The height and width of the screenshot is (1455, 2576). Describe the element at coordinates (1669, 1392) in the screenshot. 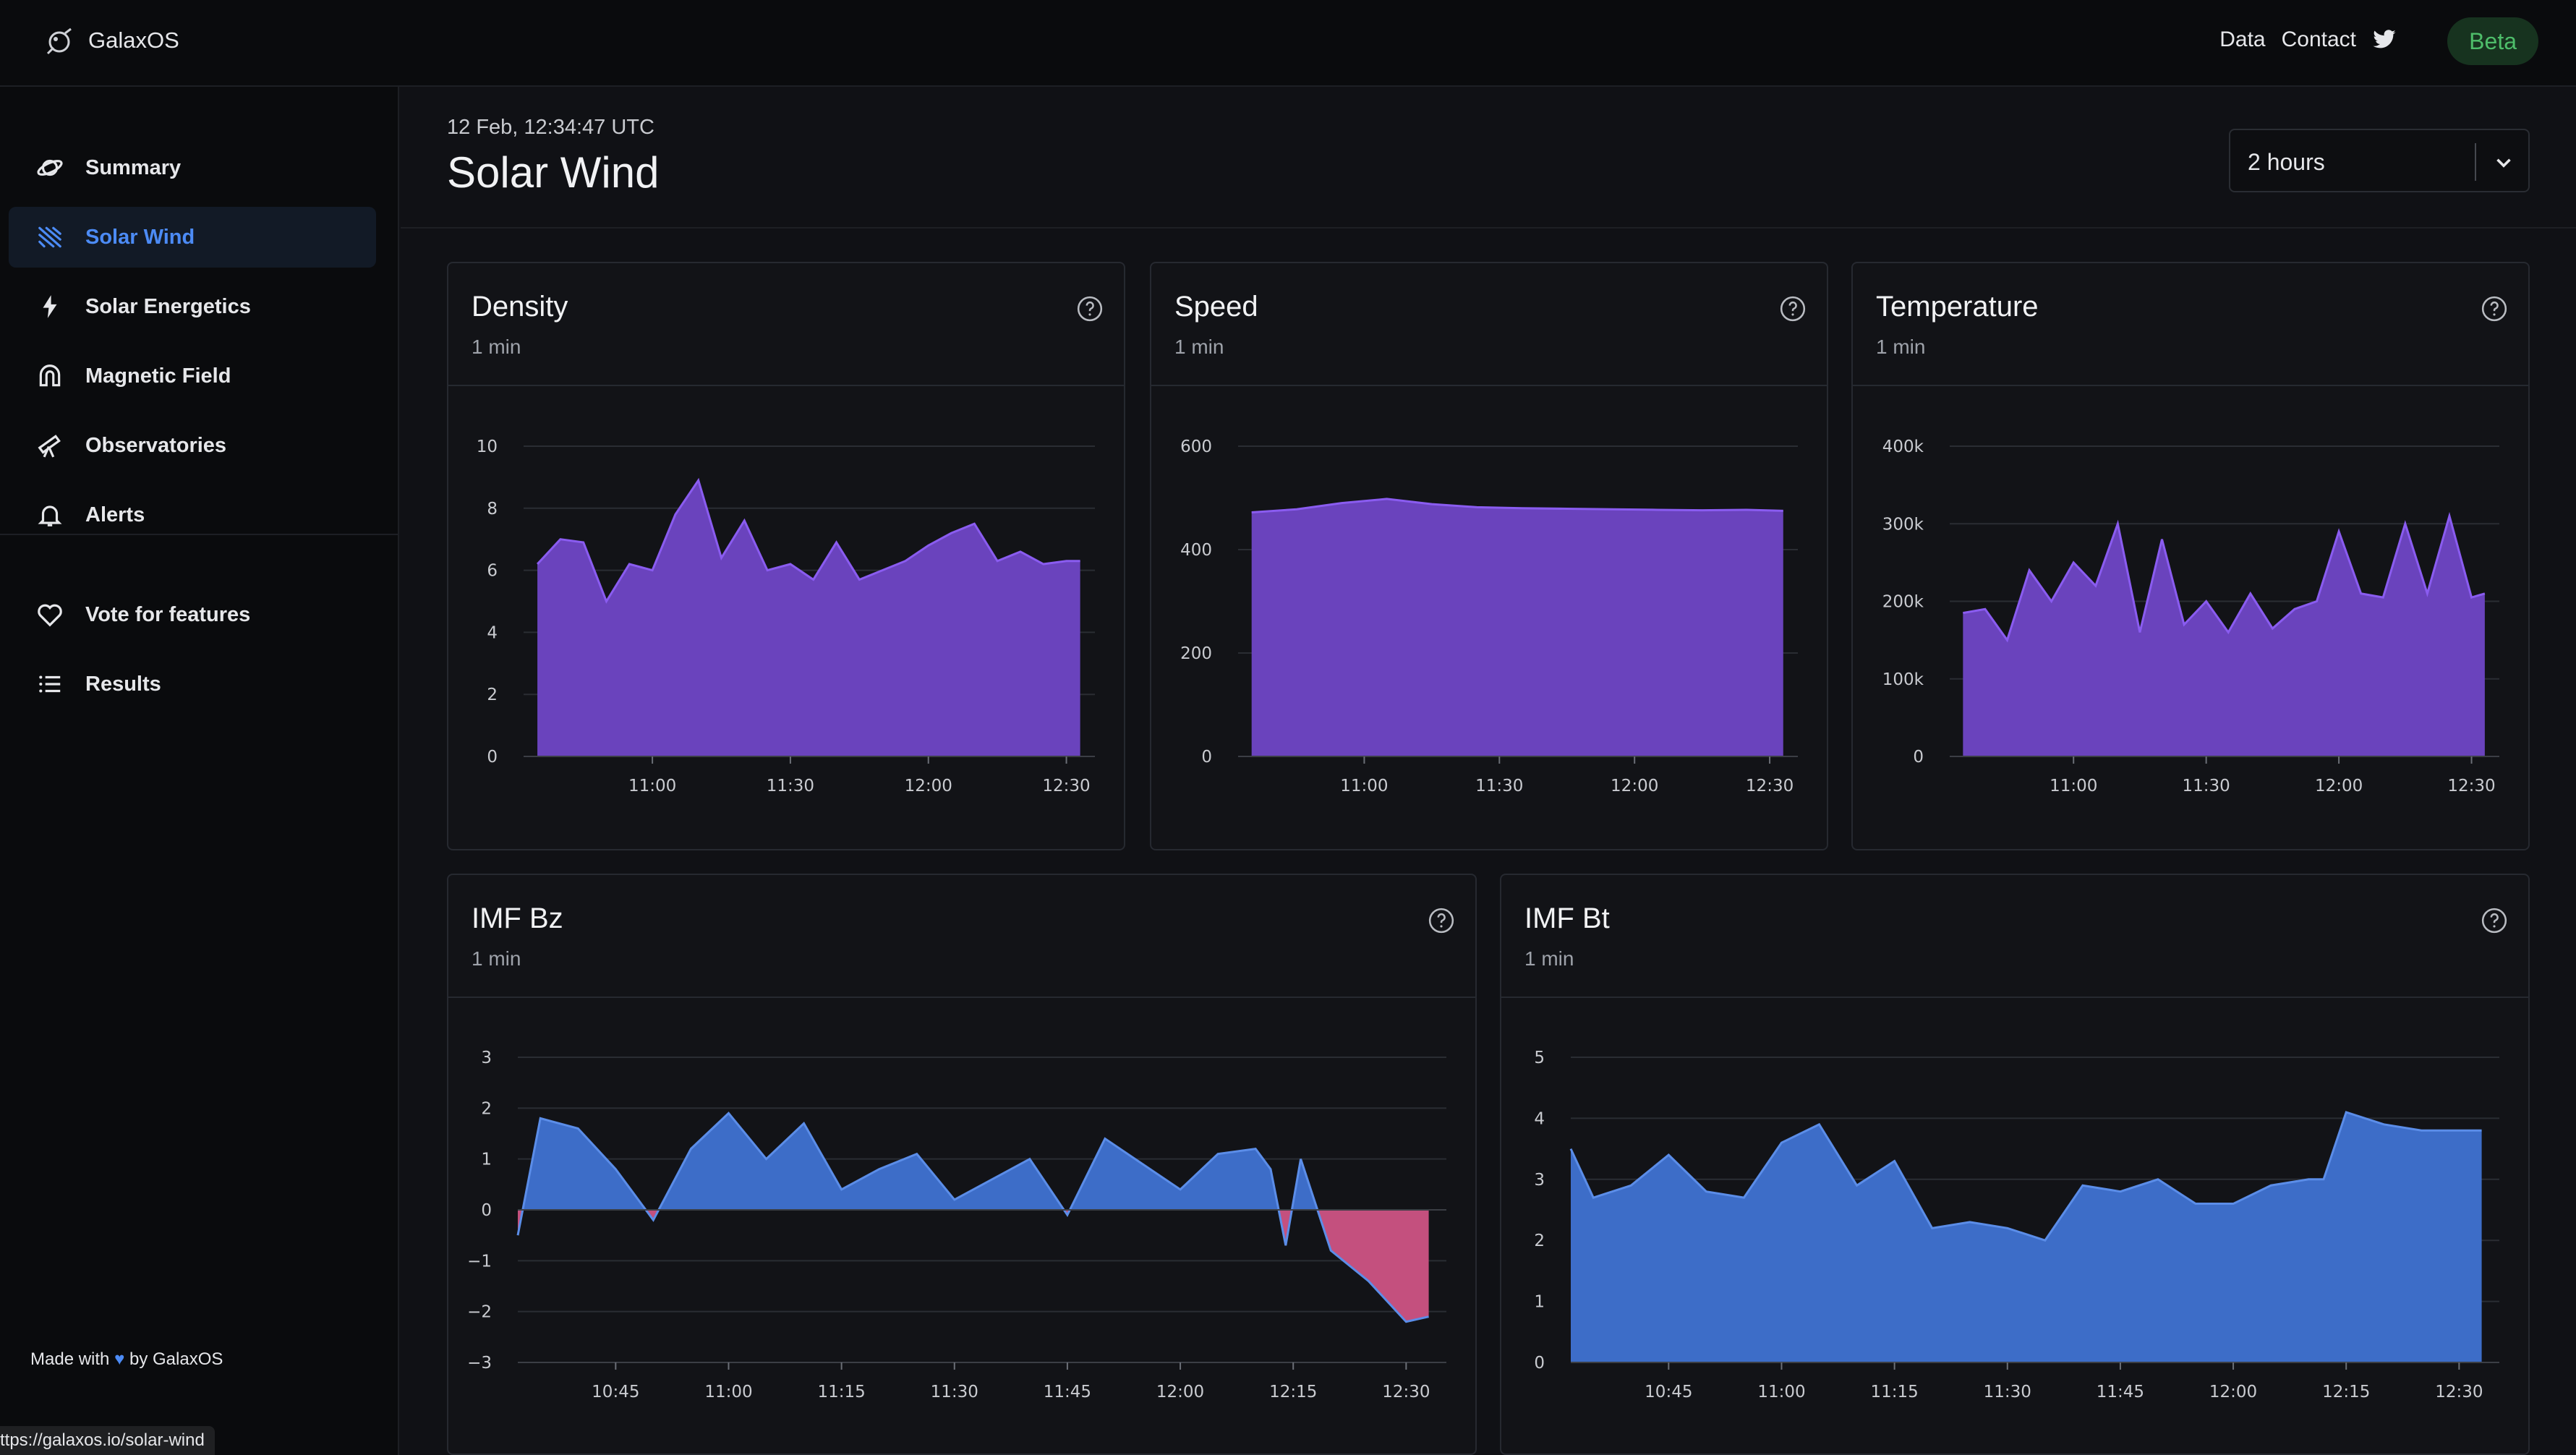

I see `x-tick-label: 10:45` at that location.